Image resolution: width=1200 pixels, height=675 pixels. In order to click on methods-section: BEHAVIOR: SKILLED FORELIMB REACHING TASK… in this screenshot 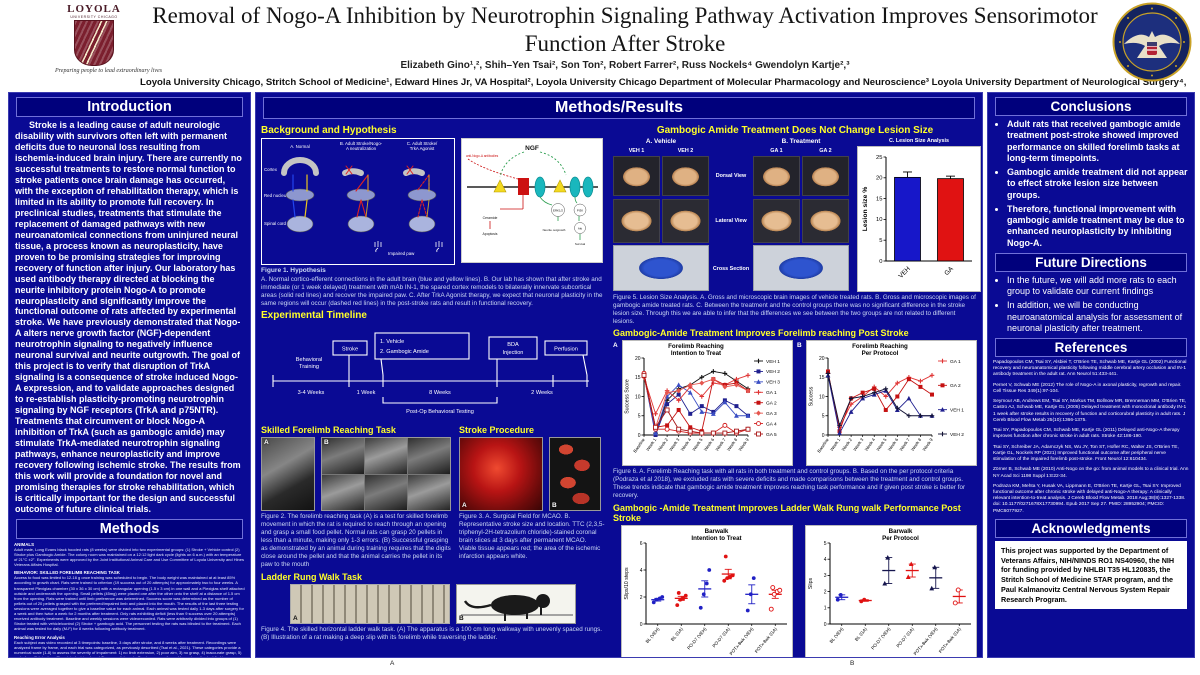, I will do `click(129, 601)`.